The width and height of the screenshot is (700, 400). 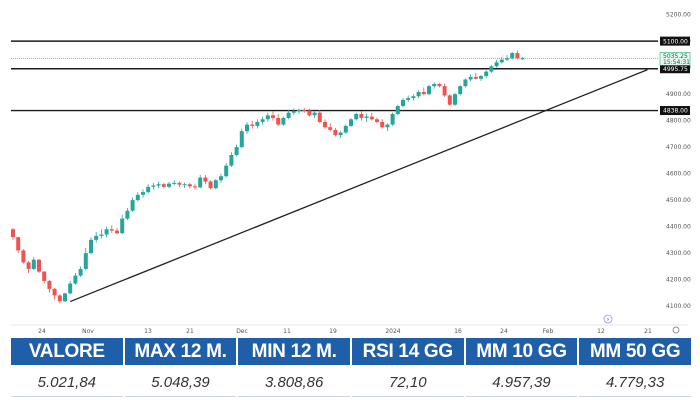 What do you see at coordinates (294, 382) in the screenshot?
I see `value-min-12m: 3.808,86` at bounding box center [294, 382].